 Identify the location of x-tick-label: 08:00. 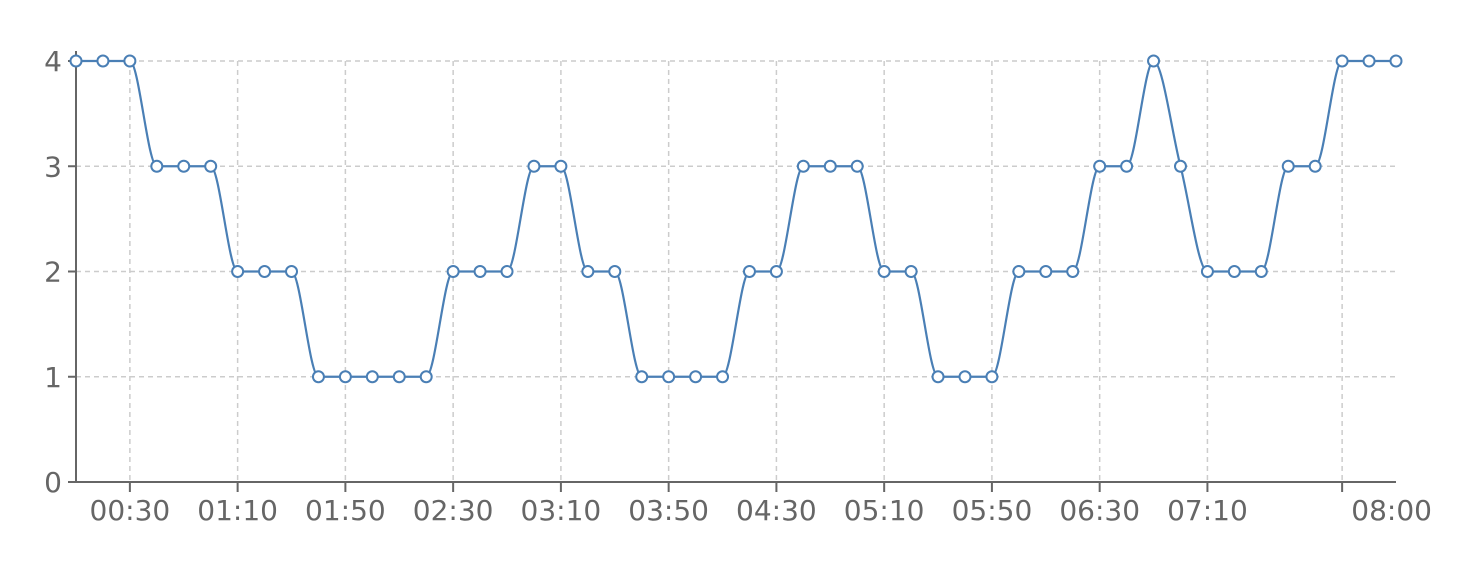
(1391, 510).